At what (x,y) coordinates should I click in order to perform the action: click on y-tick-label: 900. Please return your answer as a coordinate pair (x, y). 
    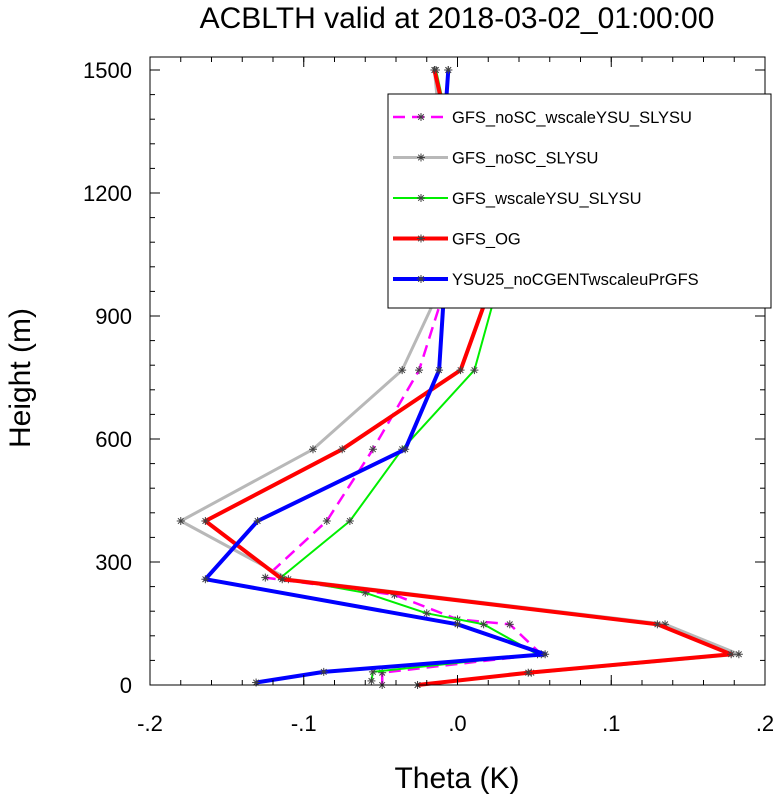
    Looking at the image, I should click on (113, 316).